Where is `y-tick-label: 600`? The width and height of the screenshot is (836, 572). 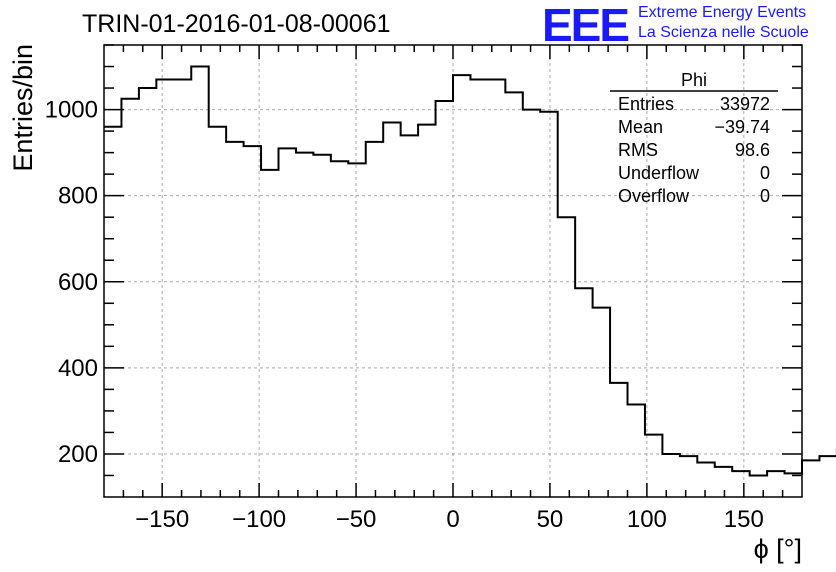
y-tick-label: 600 is located at coordinates (78, 282).